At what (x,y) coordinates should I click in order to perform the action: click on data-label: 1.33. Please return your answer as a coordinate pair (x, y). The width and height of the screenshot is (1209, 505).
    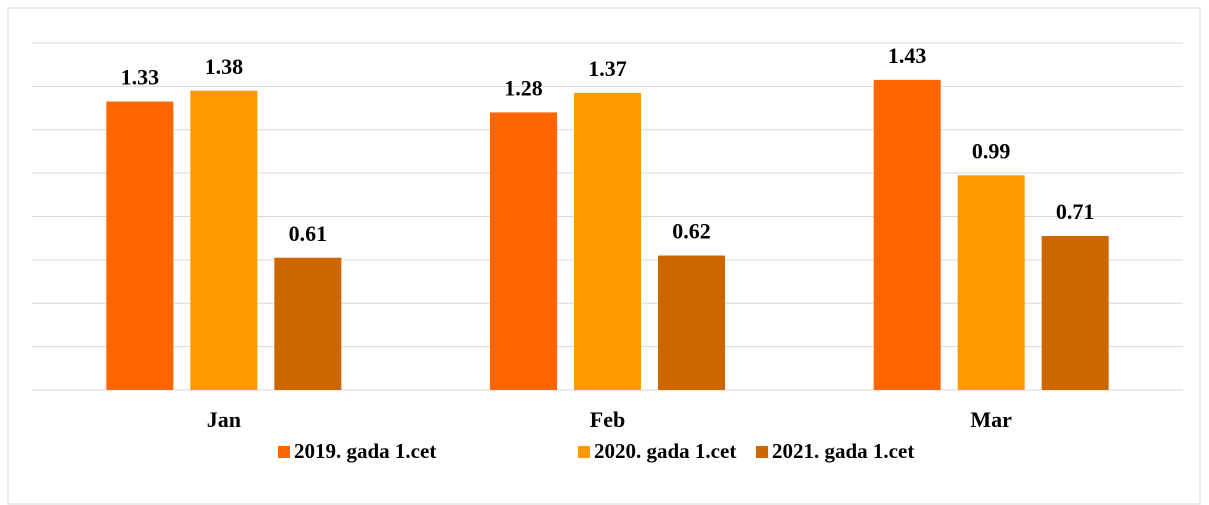
    Looking at the image, I should click on (140, 77).